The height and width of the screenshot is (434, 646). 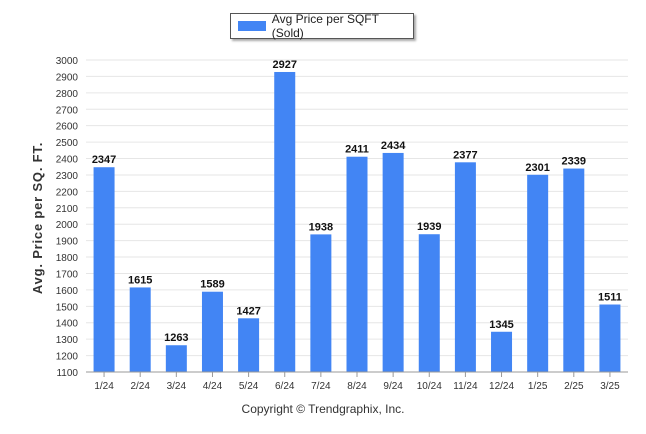 What do you see at coordinates (104, 386) in the screenshot?
I see `x-tick-label: 1/24` at bounding box center [104, 386].